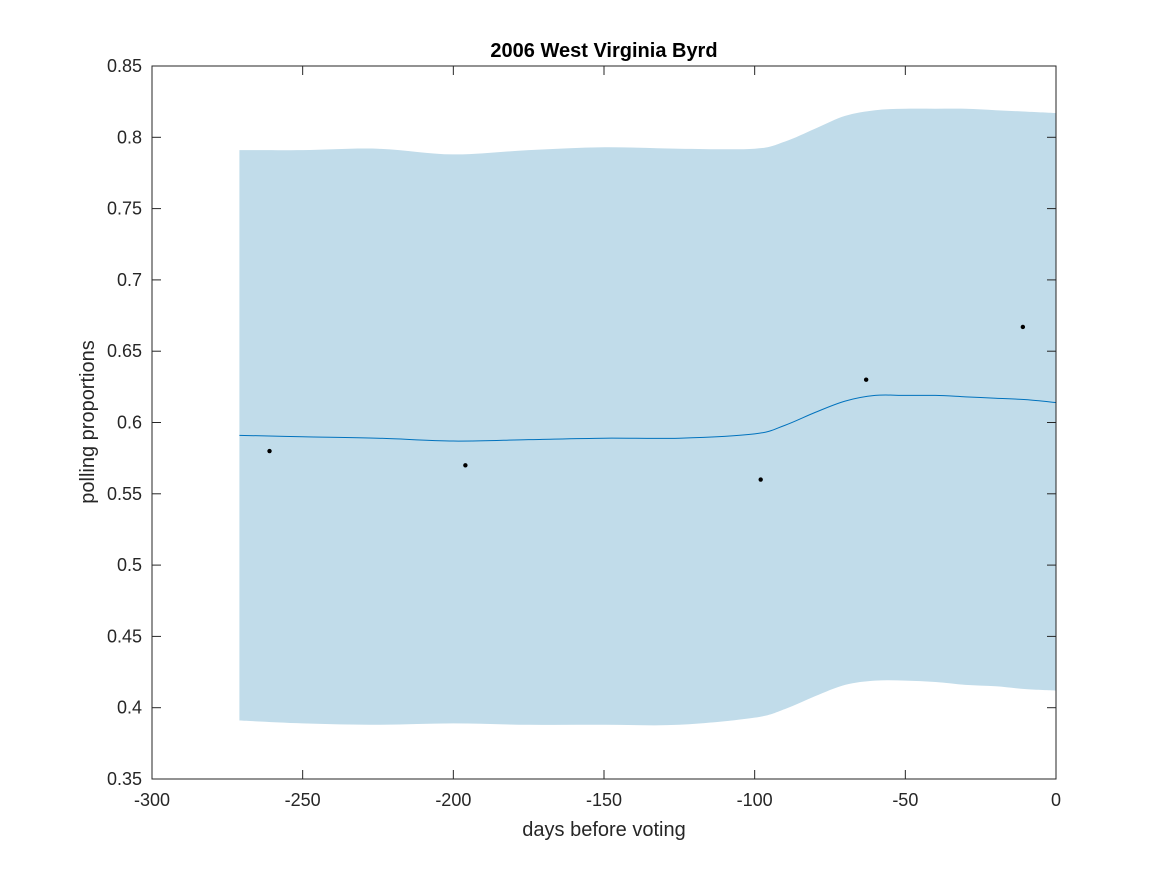 The image size is (1167, 875). What do you see at coordinates (124, 636) in the screenshot?
I see `y-tick-label: 0.45` at bounding box center [124, 636].